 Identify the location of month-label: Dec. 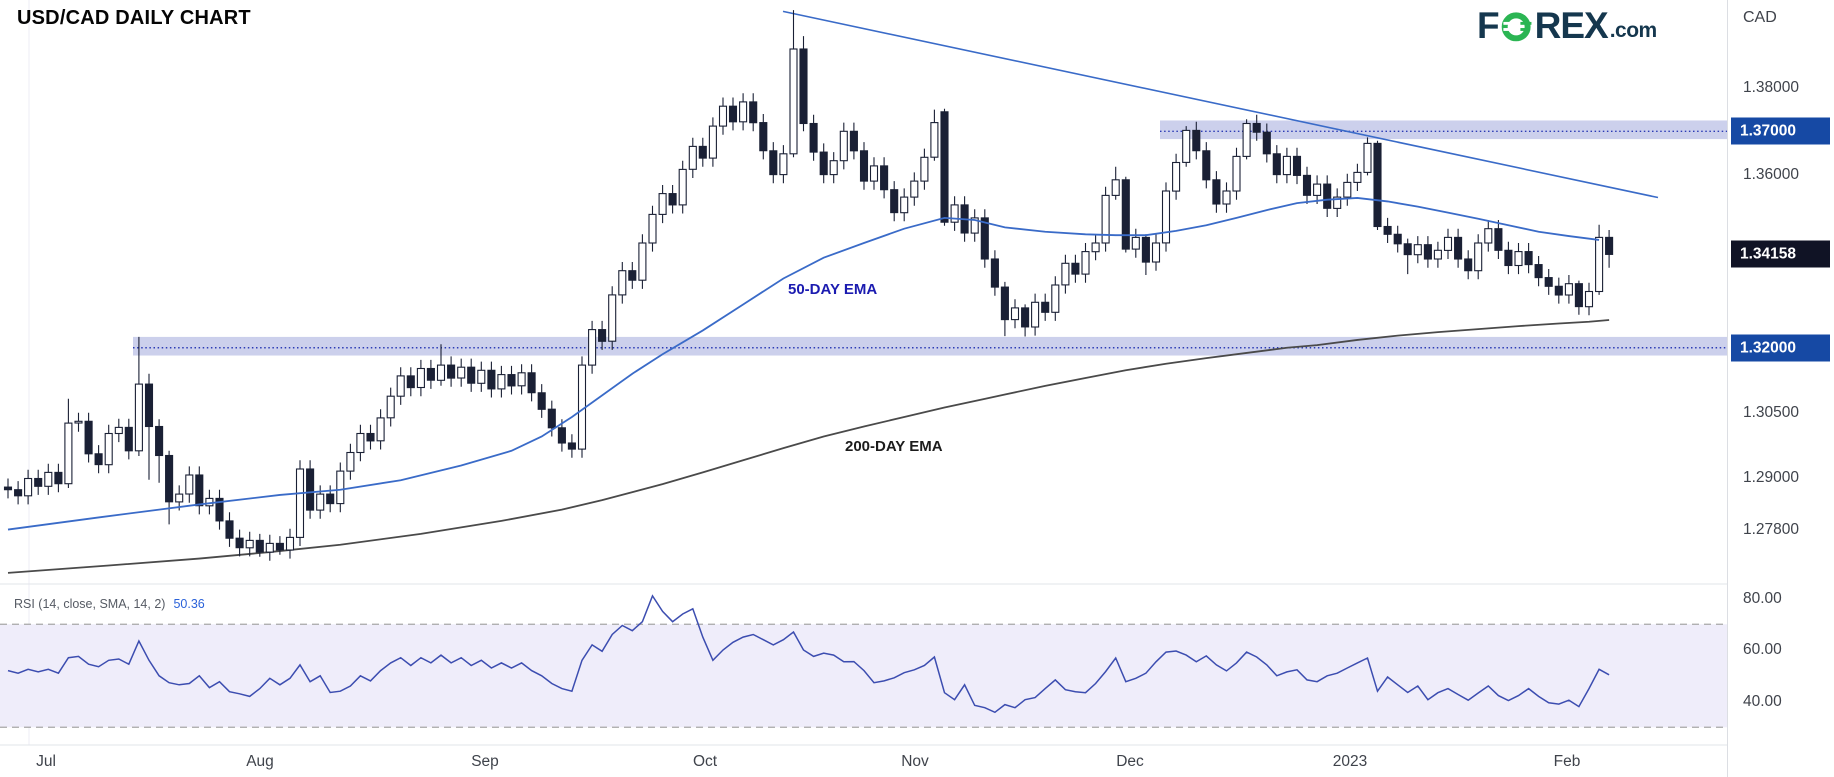
(1130, 761).